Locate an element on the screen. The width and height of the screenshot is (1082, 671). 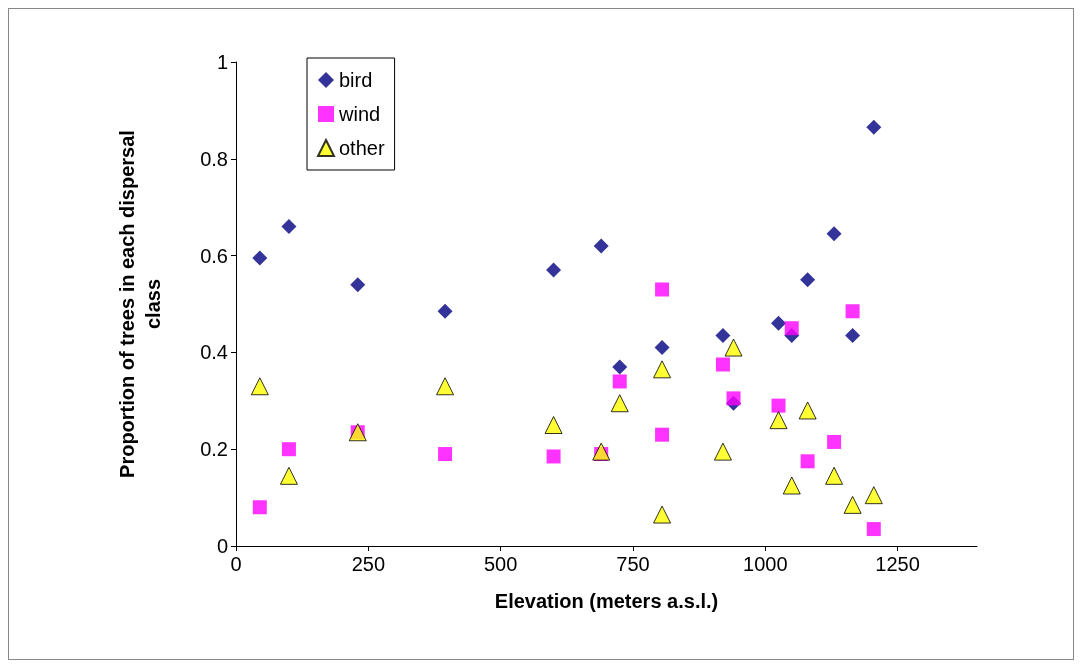
y-tick-label: 0.4 is located at coordinates (214, 352).